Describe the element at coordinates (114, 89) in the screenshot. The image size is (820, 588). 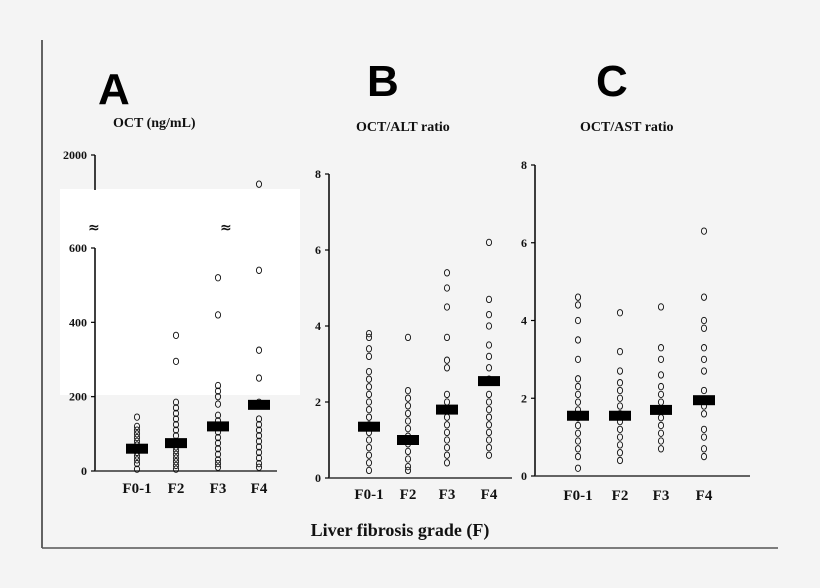
I see `panel-letter-a: A` at that location.